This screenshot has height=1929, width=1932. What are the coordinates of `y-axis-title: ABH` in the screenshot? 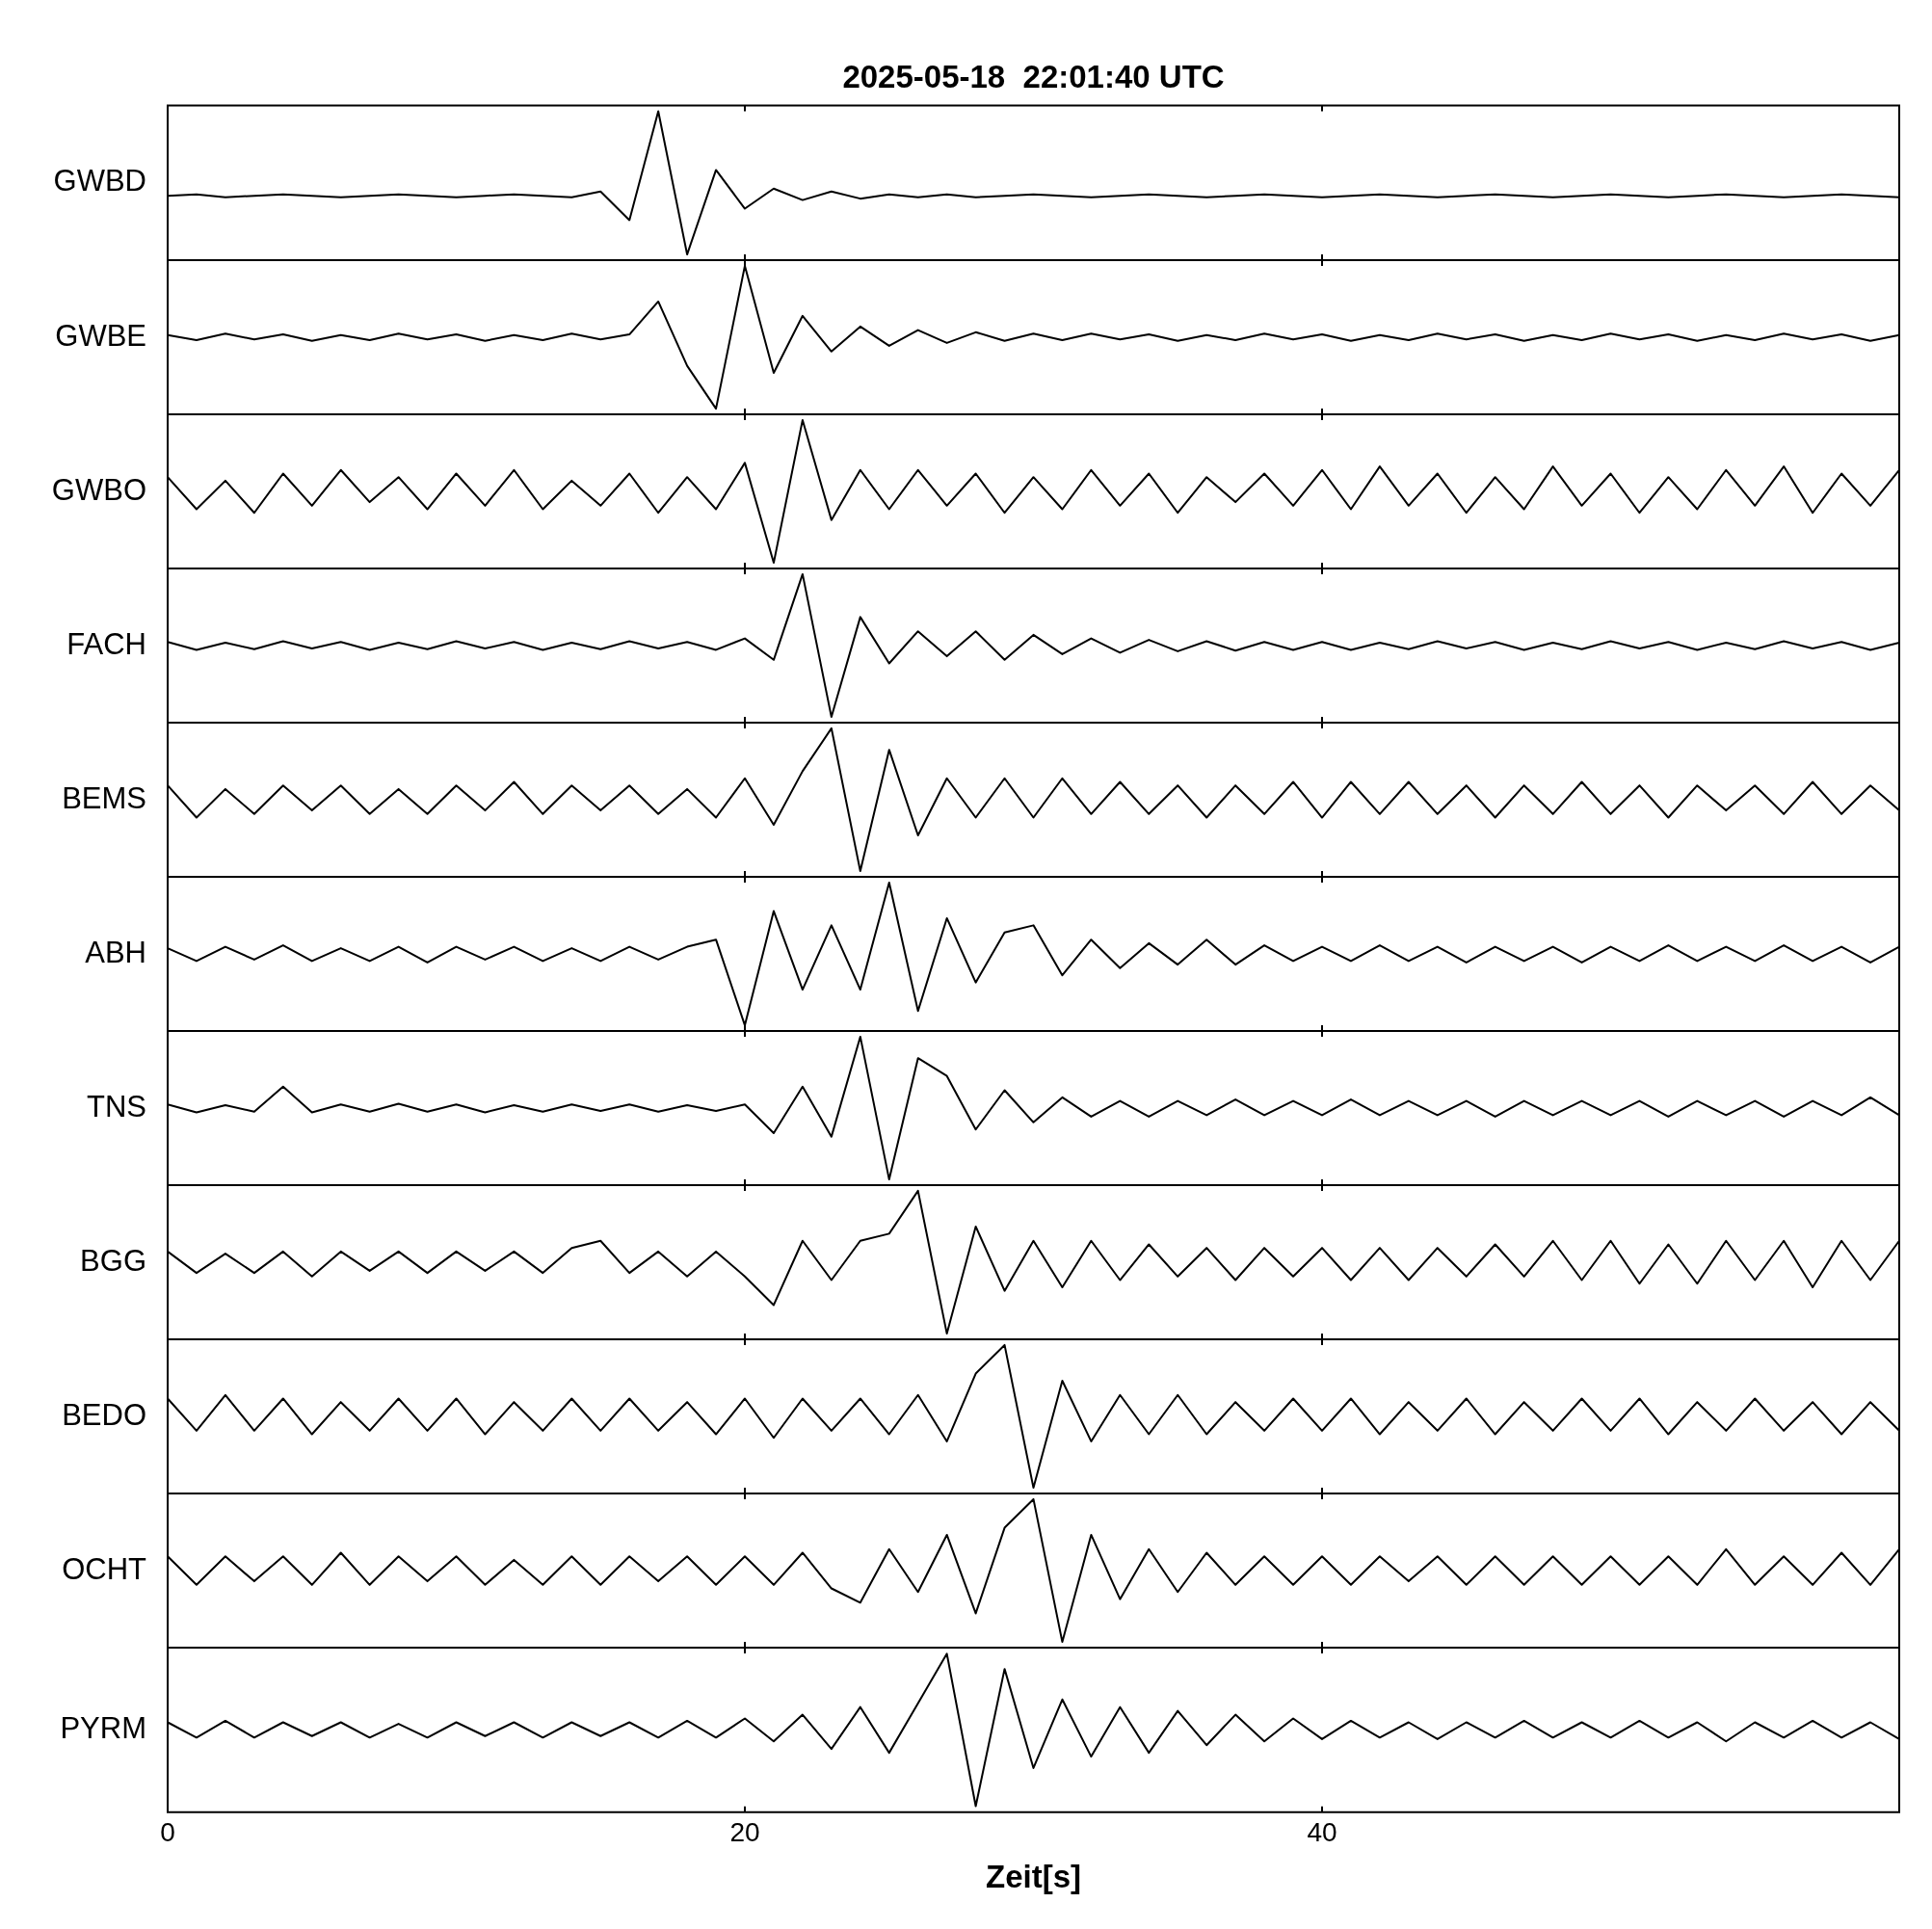 It's located at (115, 952).